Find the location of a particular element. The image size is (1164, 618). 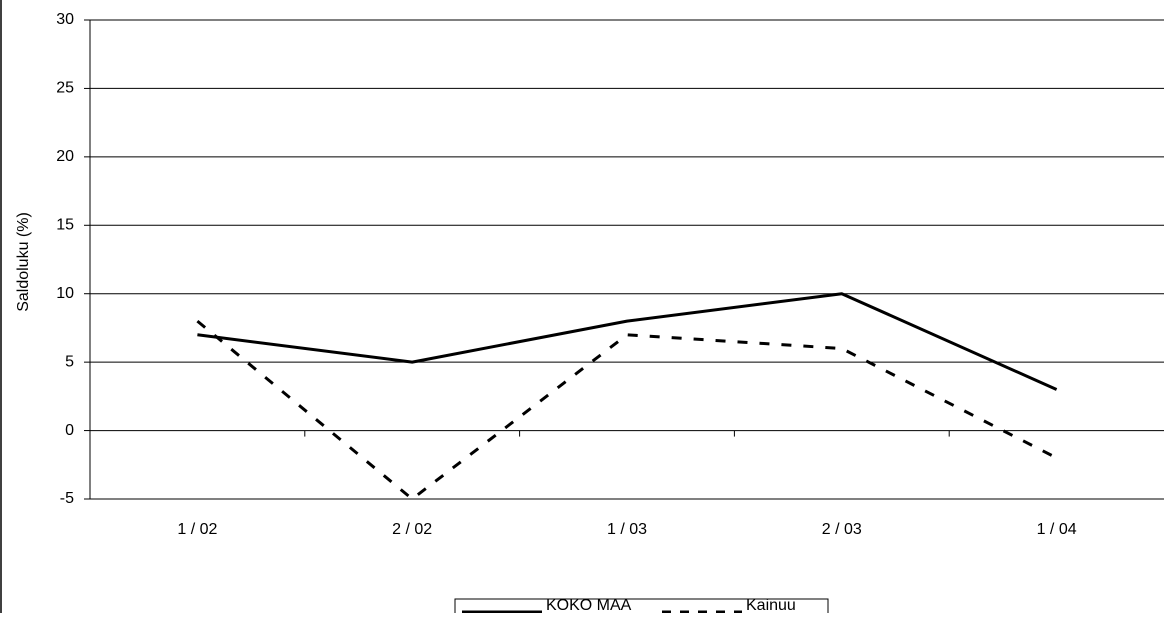

x-tick-label: 1 / 02 is located at coordinates (197, 529).